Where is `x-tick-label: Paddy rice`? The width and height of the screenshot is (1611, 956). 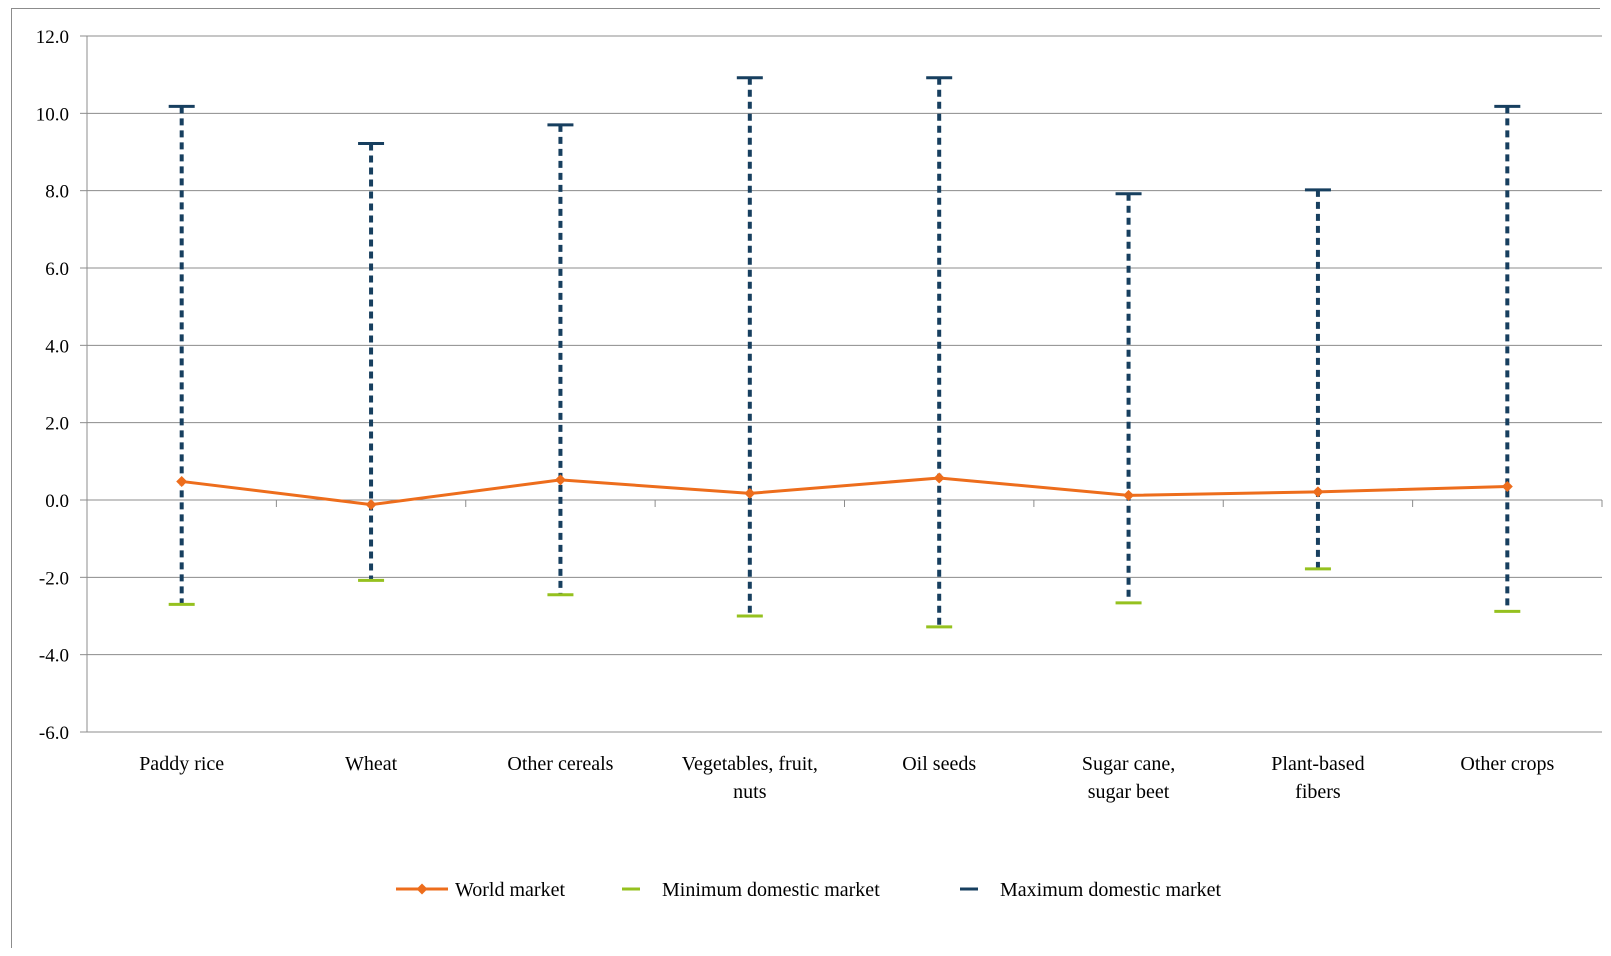 x-tick-label: Paddy rice is located at coordinates (181, 764).